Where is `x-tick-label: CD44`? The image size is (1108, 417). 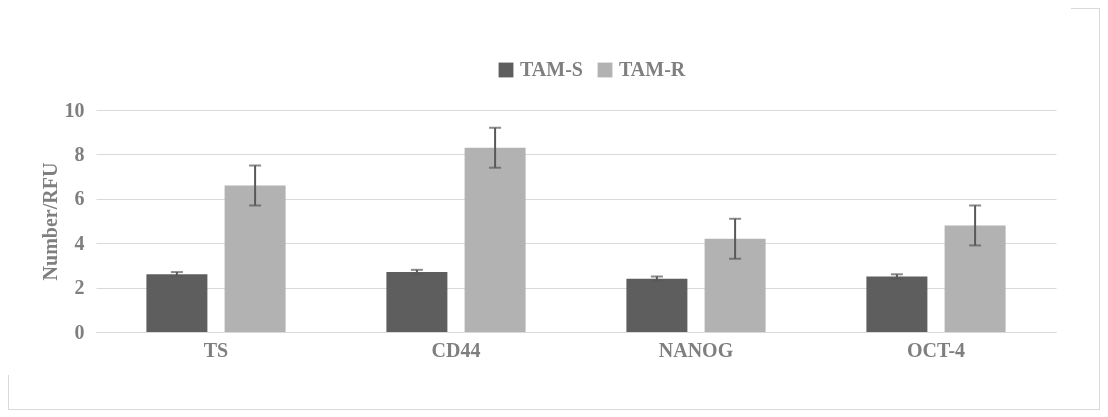 x-tick-label: CD44 is located at coordinates (456, 349).